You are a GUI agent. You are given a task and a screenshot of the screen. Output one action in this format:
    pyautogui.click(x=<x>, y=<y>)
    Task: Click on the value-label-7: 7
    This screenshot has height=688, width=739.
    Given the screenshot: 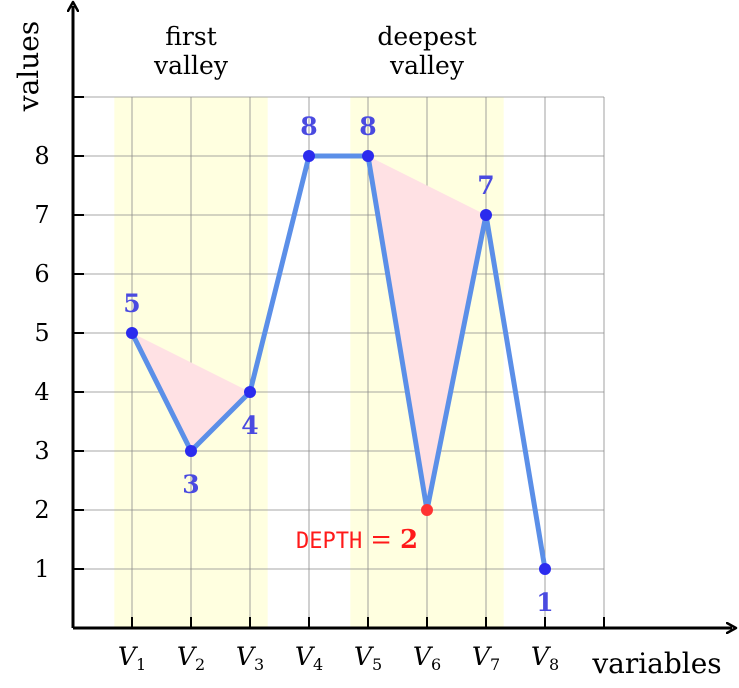 What is the action you would take?
    pyautogui.click(x=485, y=185)
    